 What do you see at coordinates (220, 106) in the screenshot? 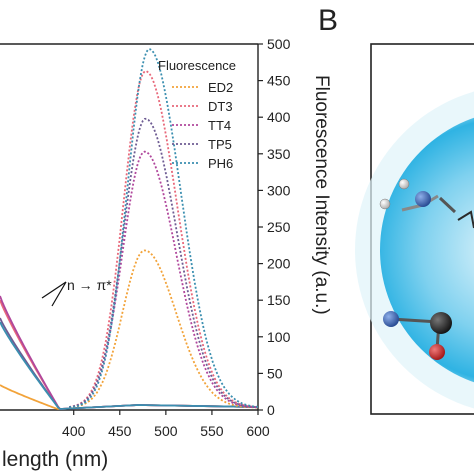
I see `legend-label-dt3: DT3` at bounding box center [220, 106].